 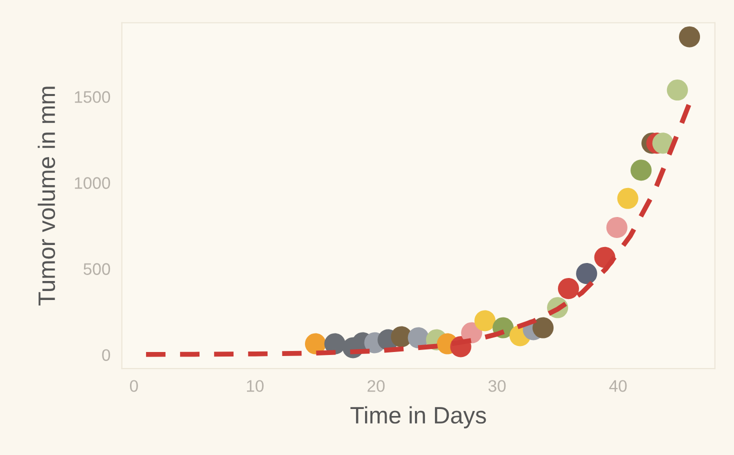 I want to click on y-tick-label: 1500, so click(x=92, y=97).